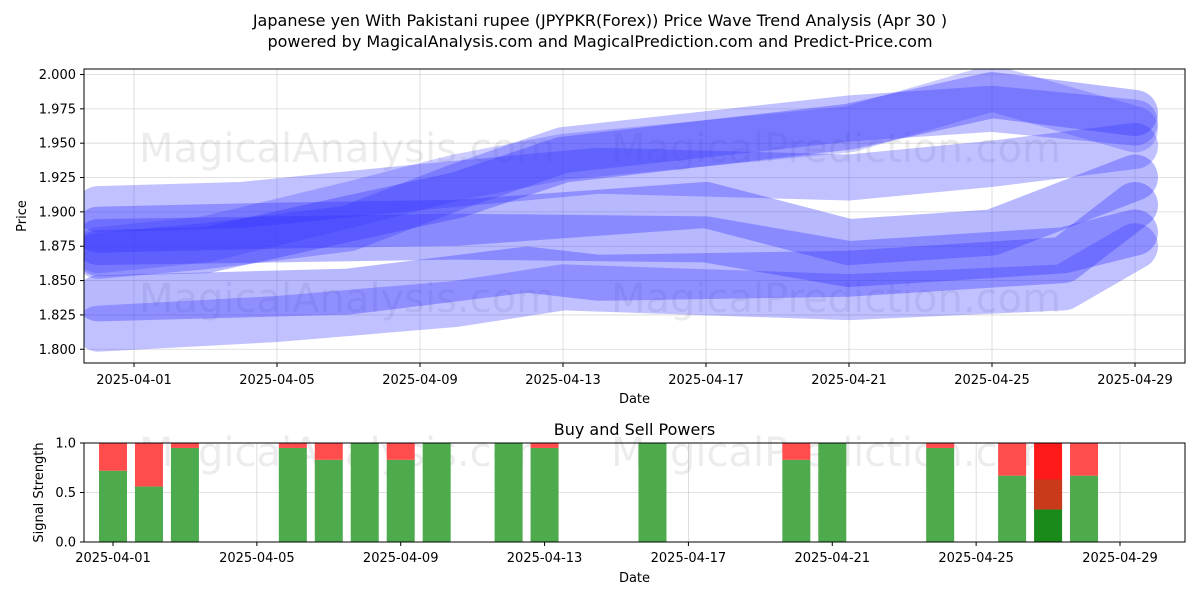 The width and height of the screenshot is (1200, 600). Describe the element at coordinates (57, 315) in the screenshot. I see `y-tick-label: 1.825` at that location.